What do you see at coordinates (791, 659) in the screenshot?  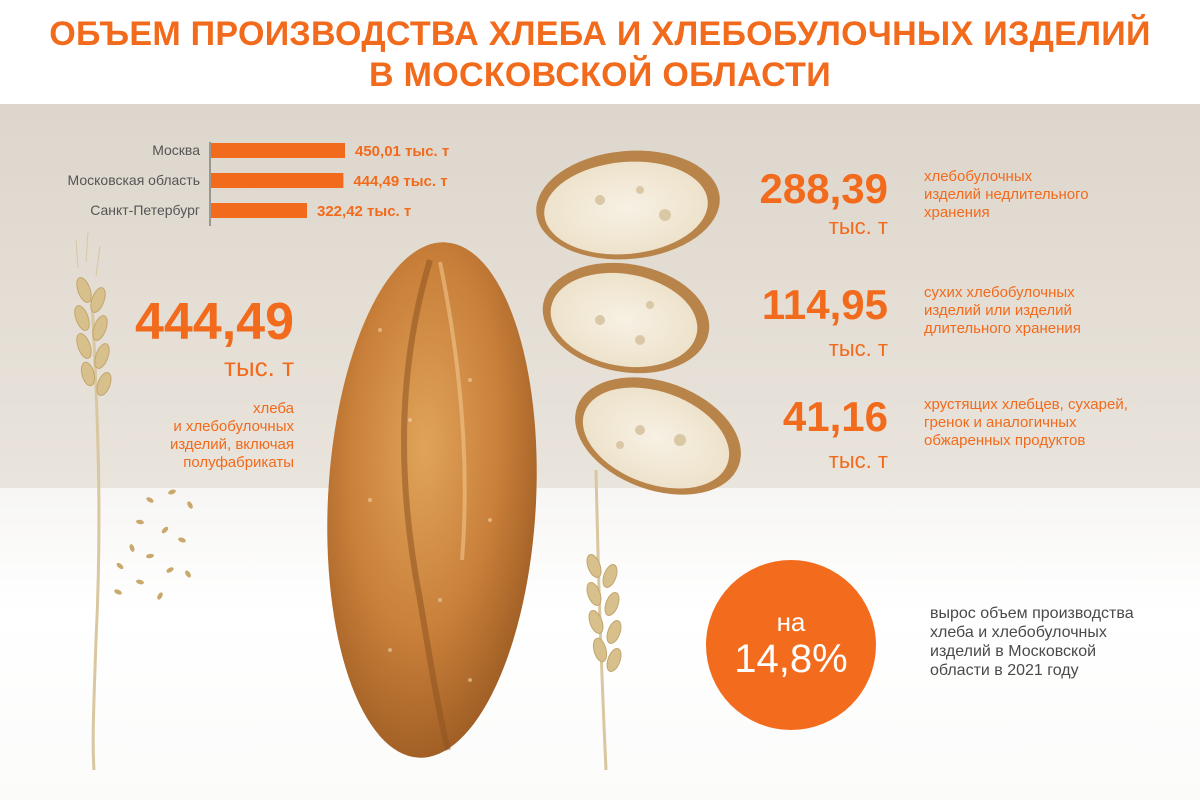 I see `growth-percent: 14,8%` at bounding box center [791, 659].